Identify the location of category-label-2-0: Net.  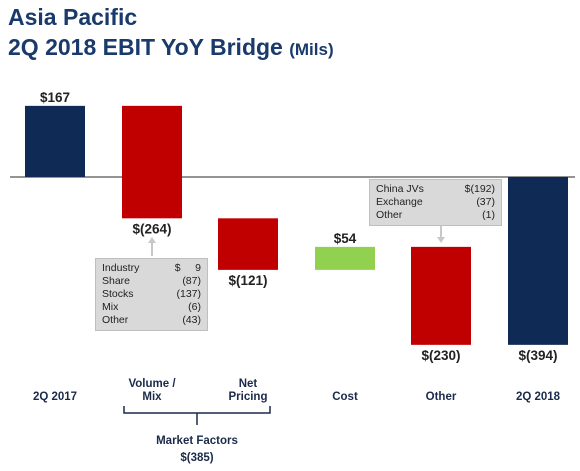
(248, 384).